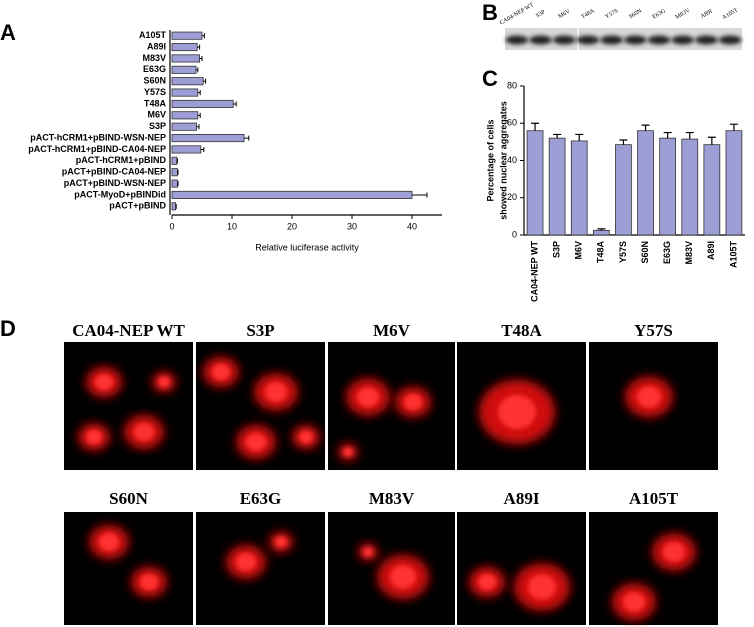  What do you see at coordinates (115, 183) in the screenshot?
I see `y-tick-label: pACT+pBIND-WSN-NEP` at bounding box center [115, 183].